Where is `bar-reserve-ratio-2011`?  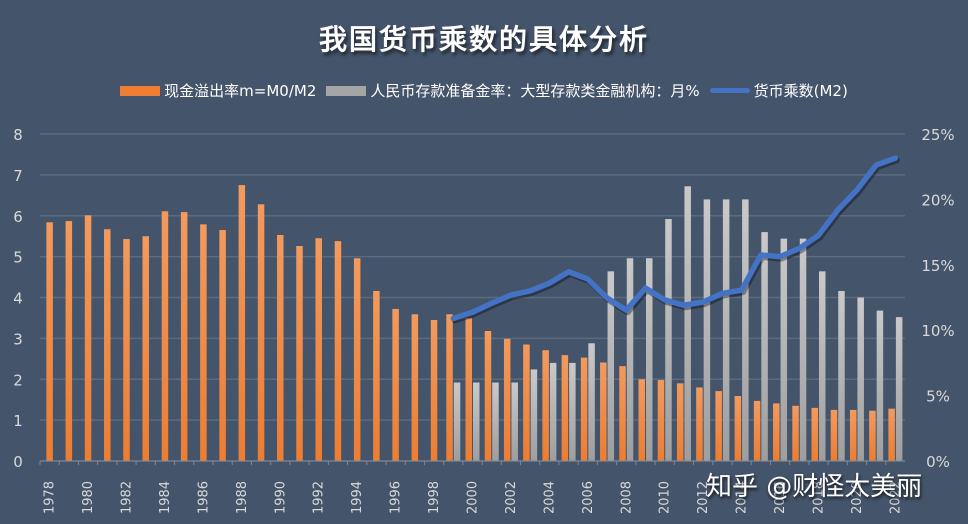 bar-reserve-ratio-2011 is located at coordinates (687, 323).